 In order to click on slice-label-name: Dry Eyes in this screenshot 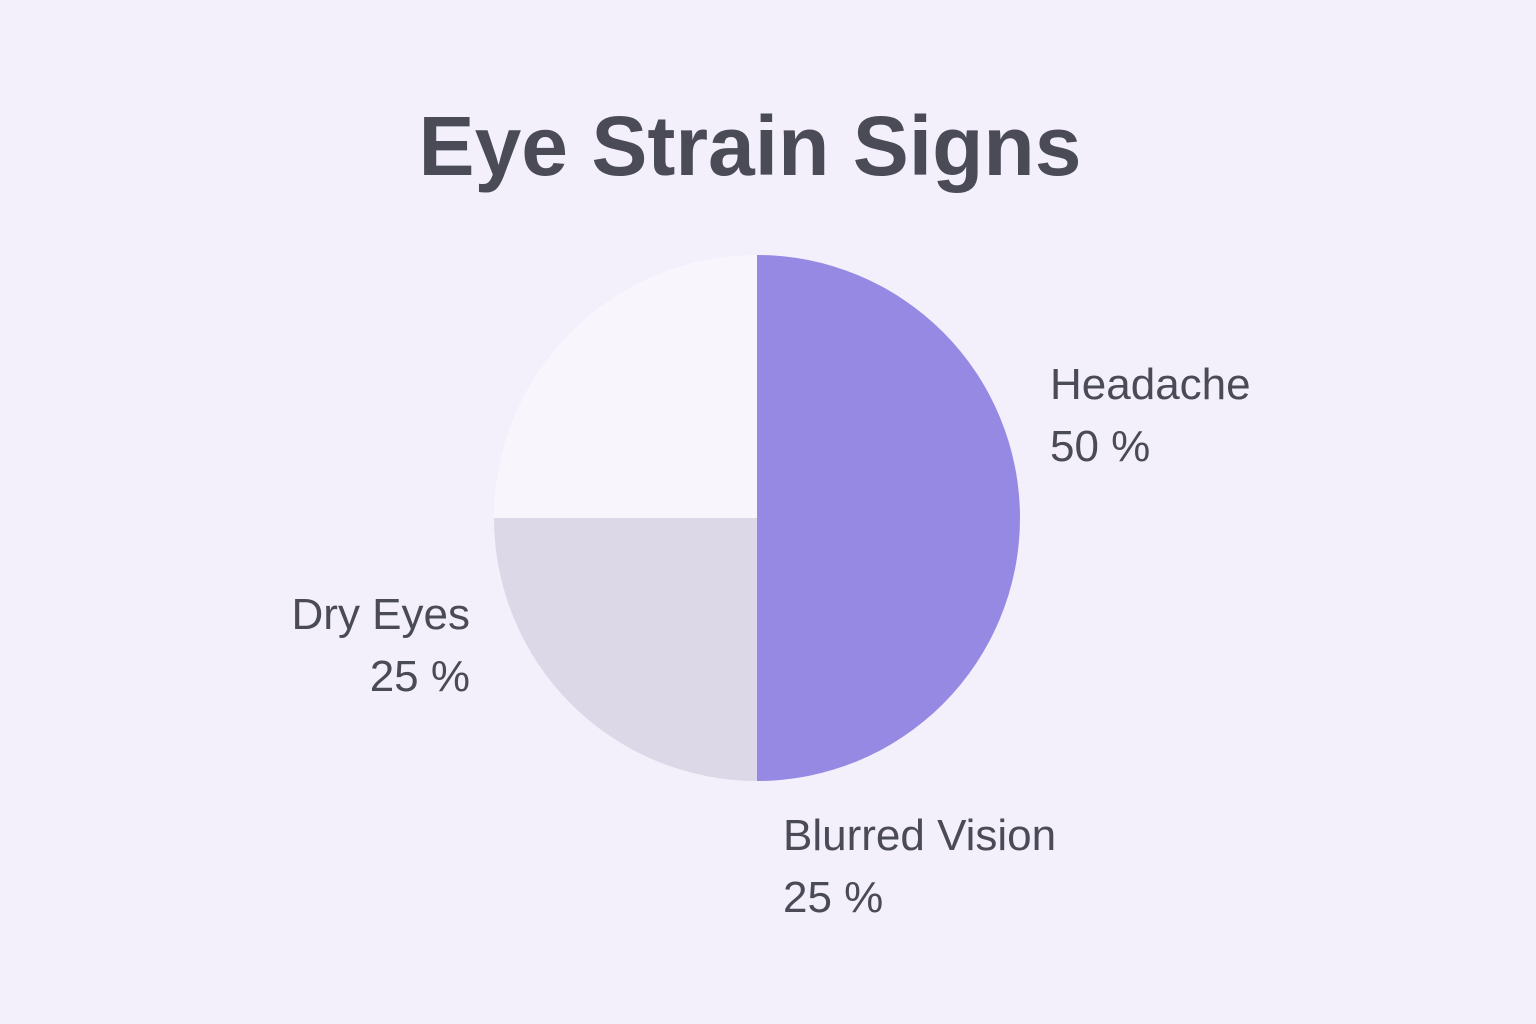, I will do `click(380, 614)`.